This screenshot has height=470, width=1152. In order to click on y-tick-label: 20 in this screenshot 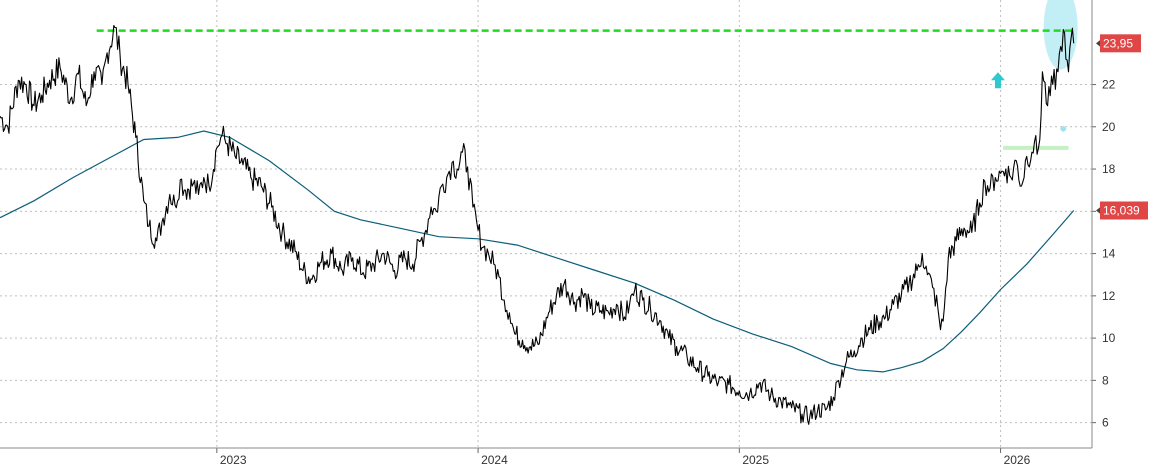, I will do `click(1109, 127)`.